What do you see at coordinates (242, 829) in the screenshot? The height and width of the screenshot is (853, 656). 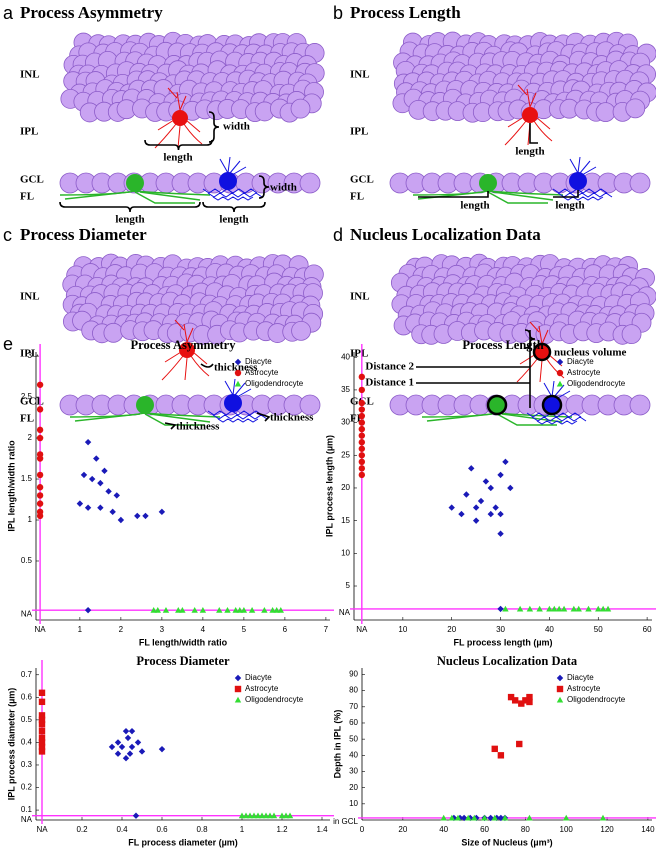 I see `x-tick-label: 1` at bounding box center [242, 829].